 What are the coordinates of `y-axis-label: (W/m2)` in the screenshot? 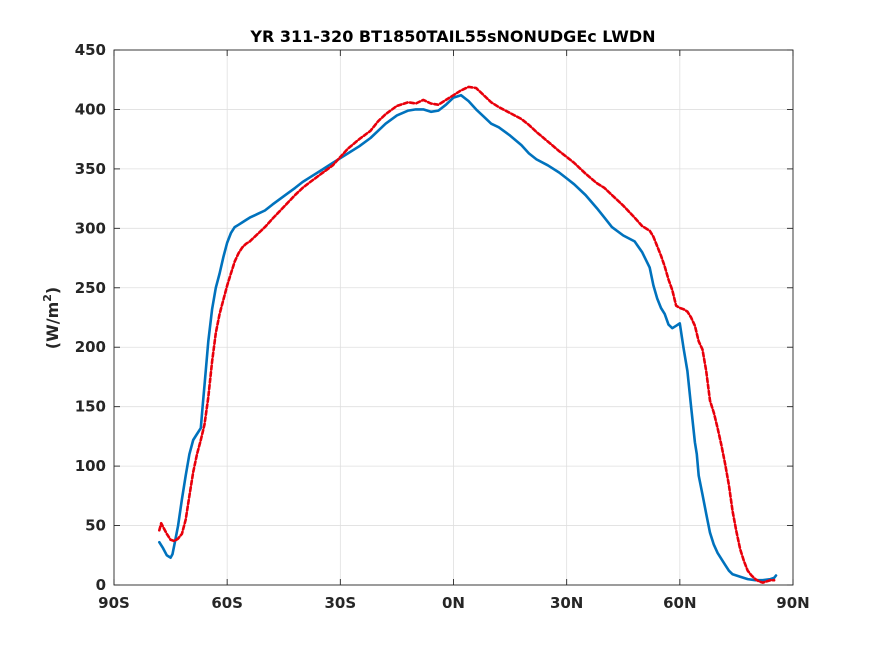 It's located at (51, 318).